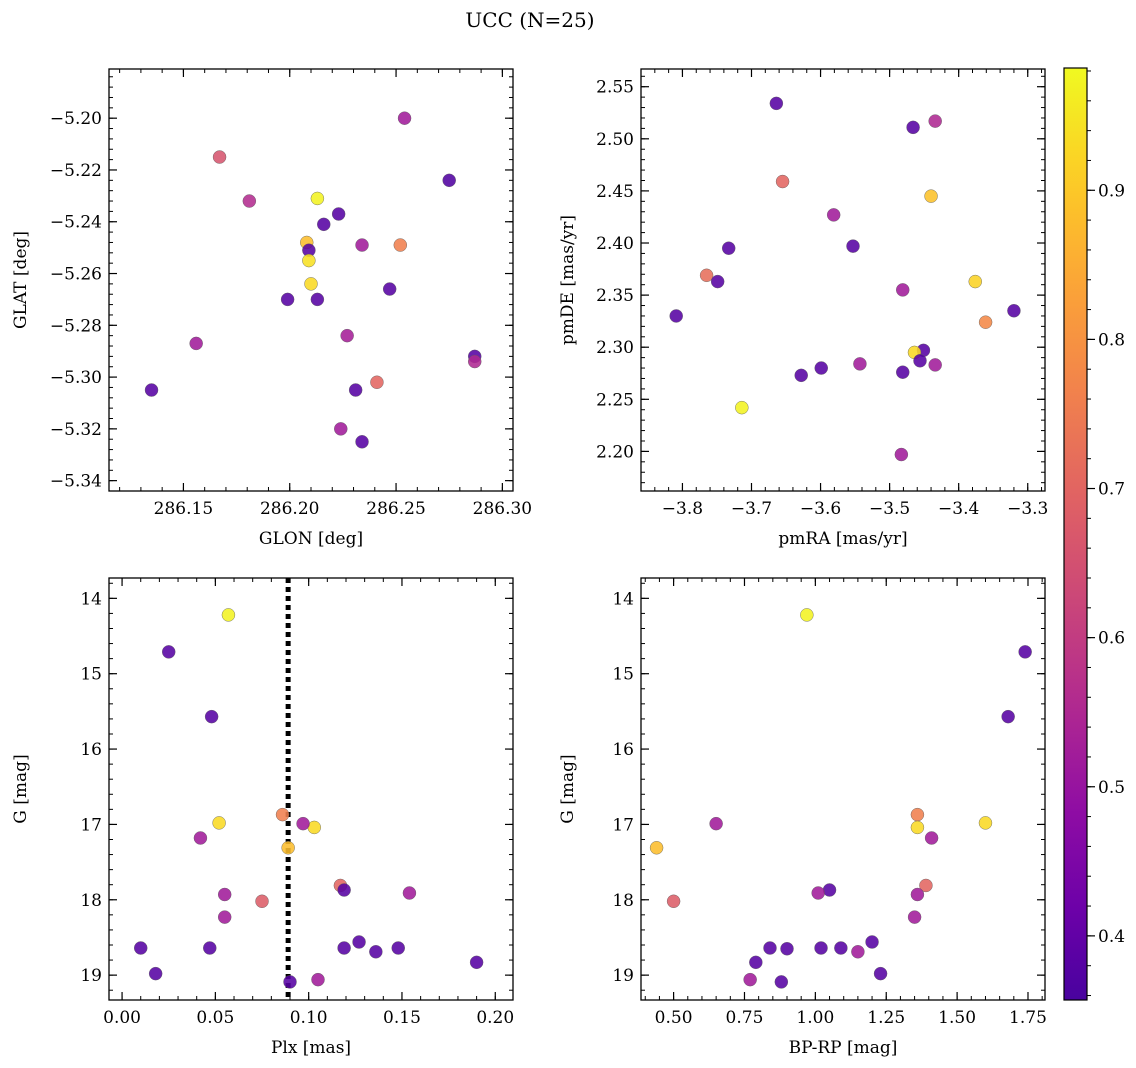 This screenshot has height=1068, width=1136. What do you see at coordinates (615, 400) in the screenshot?
I see `y-tick-label: 2.25` at bounding box center [615, 400].